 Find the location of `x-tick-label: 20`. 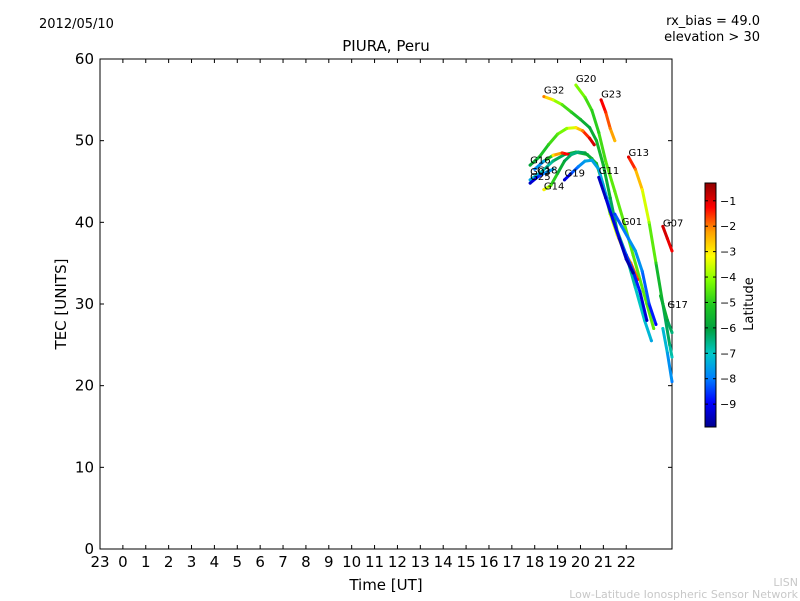

x-tick-label: 20 is located at coordinates (580, 562).